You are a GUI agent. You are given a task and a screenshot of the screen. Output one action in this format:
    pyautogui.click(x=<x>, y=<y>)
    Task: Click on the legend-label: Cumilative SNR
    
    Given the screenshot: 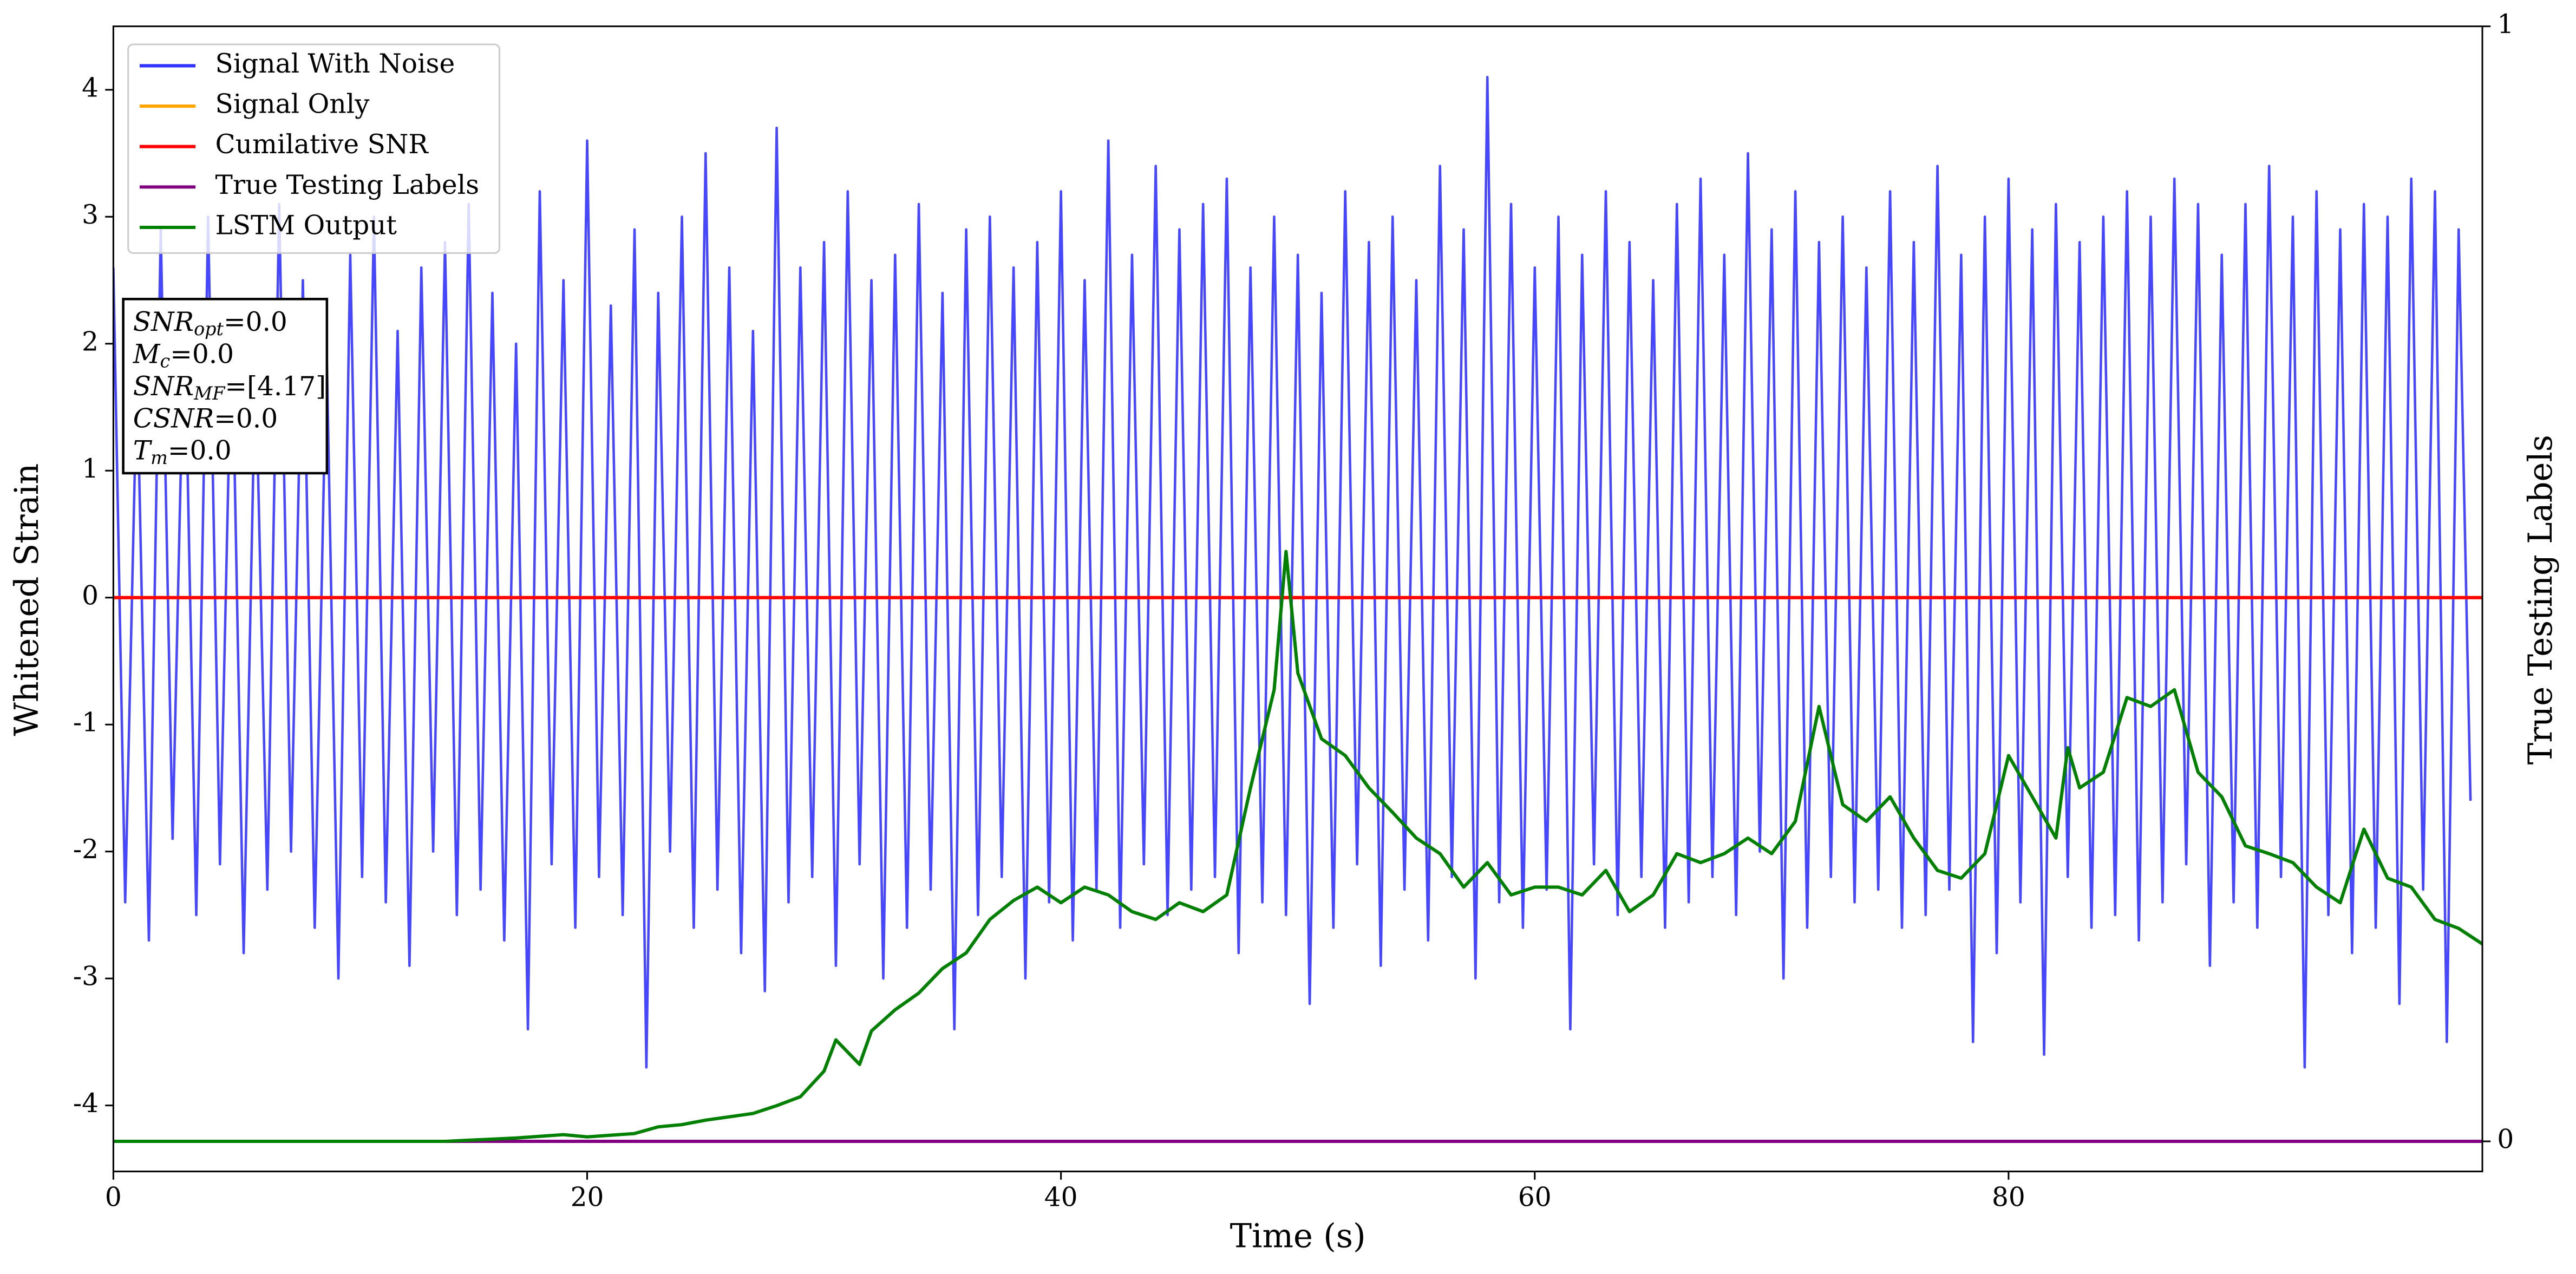 What is the action you would take?
    pyautogui.click(x=322, y=144)
    